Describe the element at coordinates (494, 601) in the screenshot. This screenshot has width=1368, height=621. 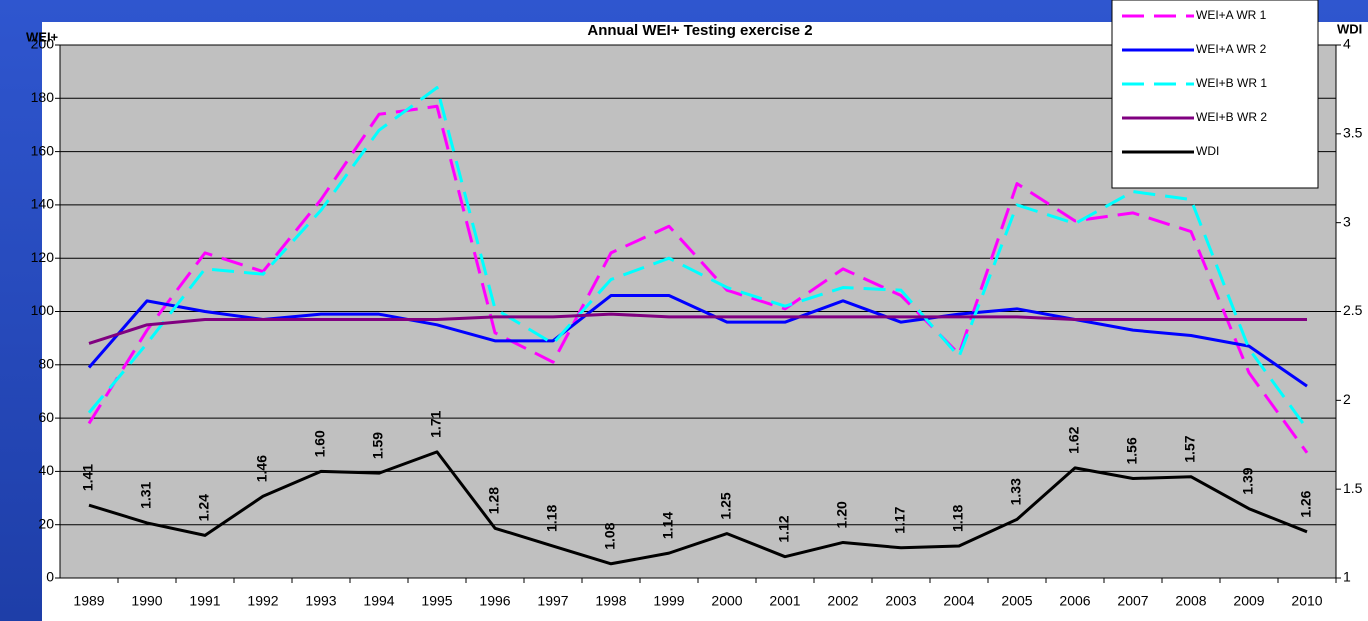
I see `x-tick-label: 1996` at that location.